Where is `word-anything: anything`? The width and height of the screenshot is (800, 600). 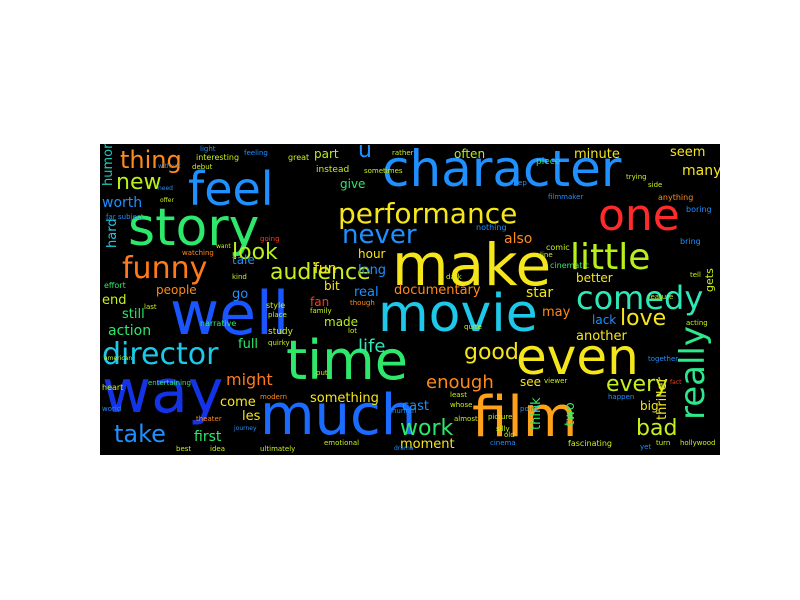
word-anything: anything is located at coordinates (676, 197).